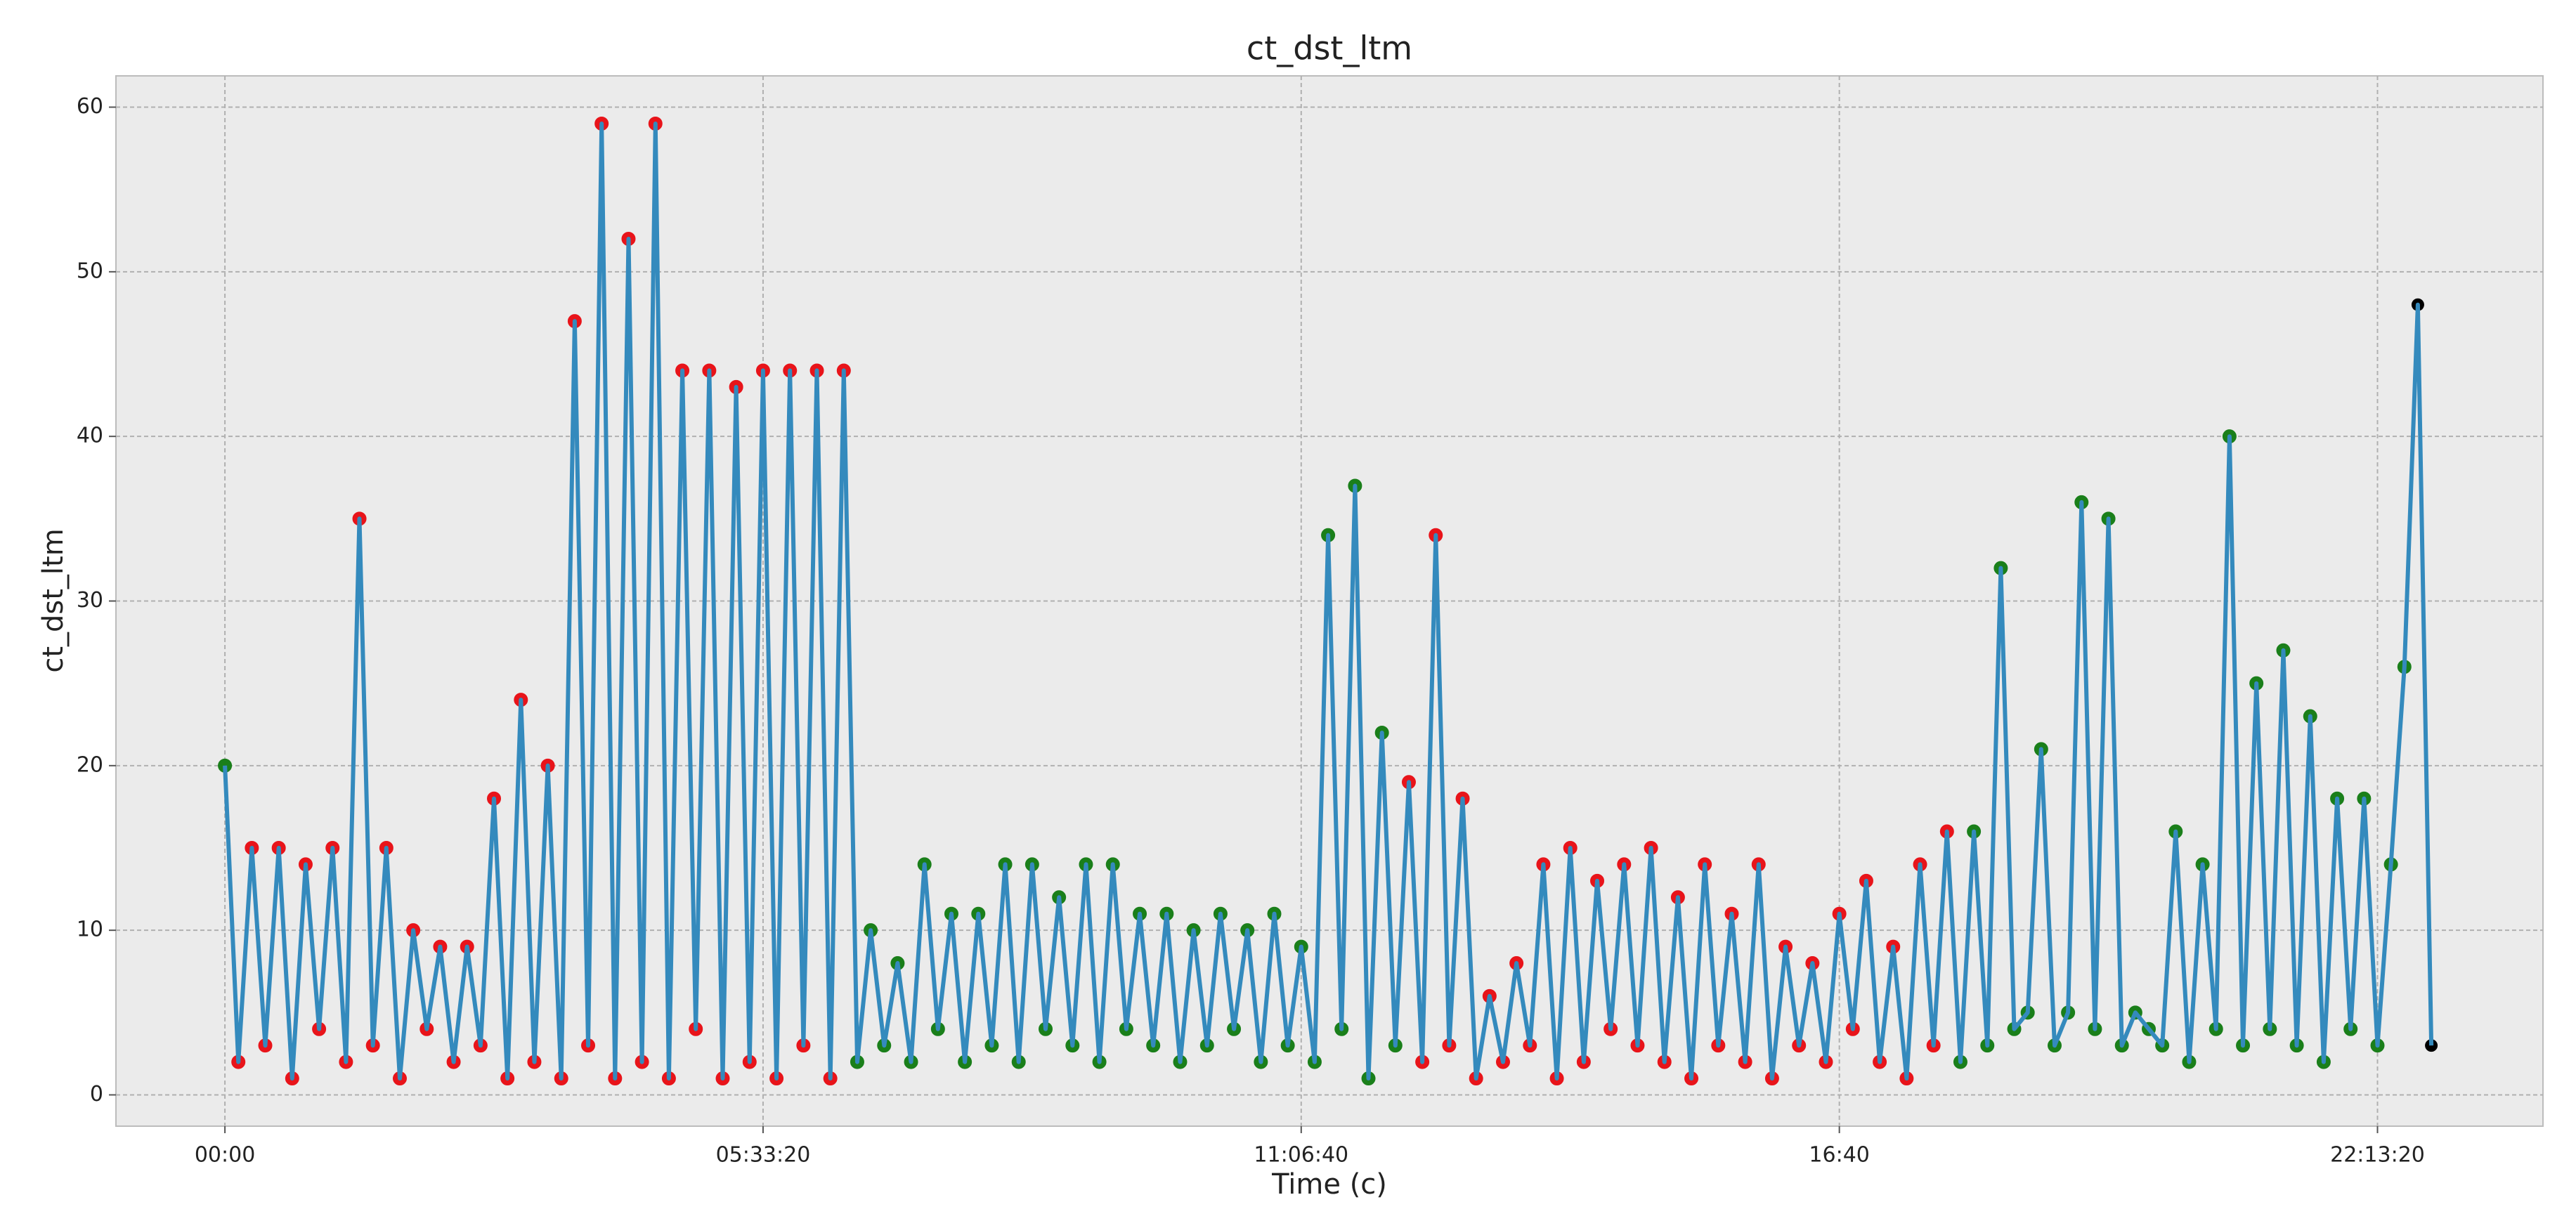 Image resolution: width=2576 pixels, height=1221 pixels. What do you see at coordinates (1301, 1155) in the screenshot?
I see `x-tick-label: 11:06:40` at bounding box center [1301, 1155].